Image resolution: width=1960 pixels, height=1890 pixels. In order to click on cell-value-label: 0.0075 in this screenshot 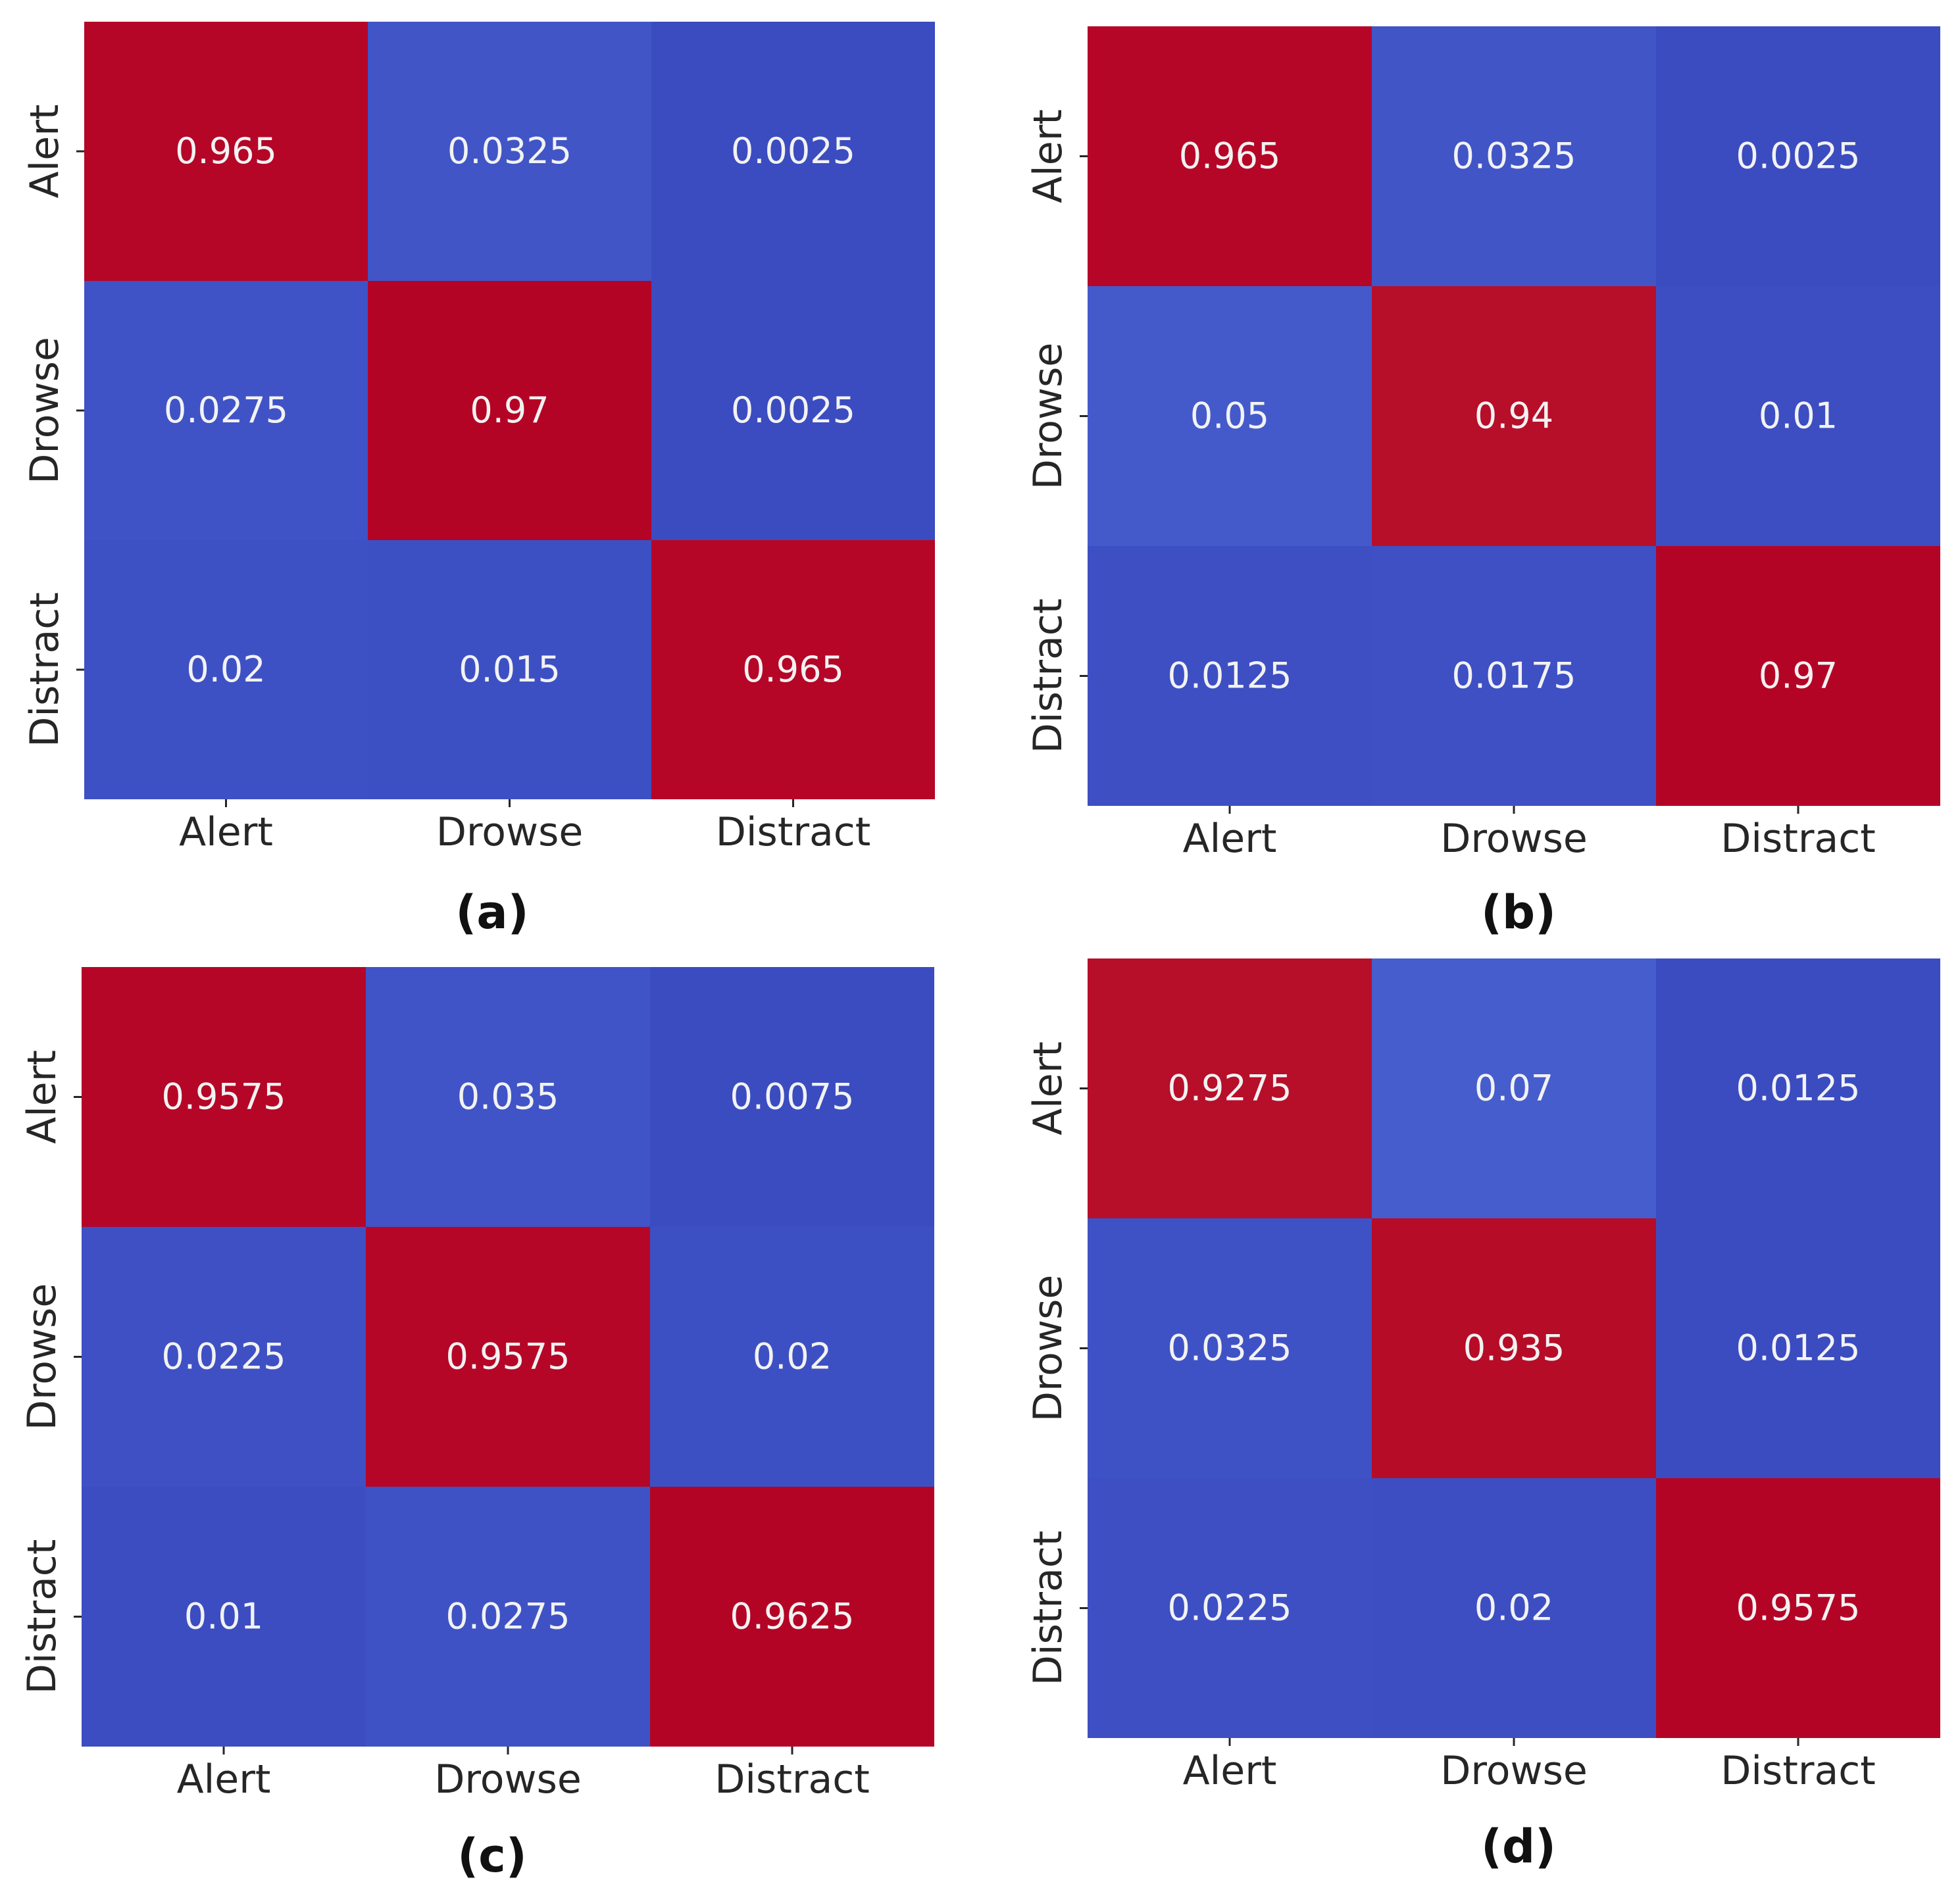, I will do `click(792, 1097)`.